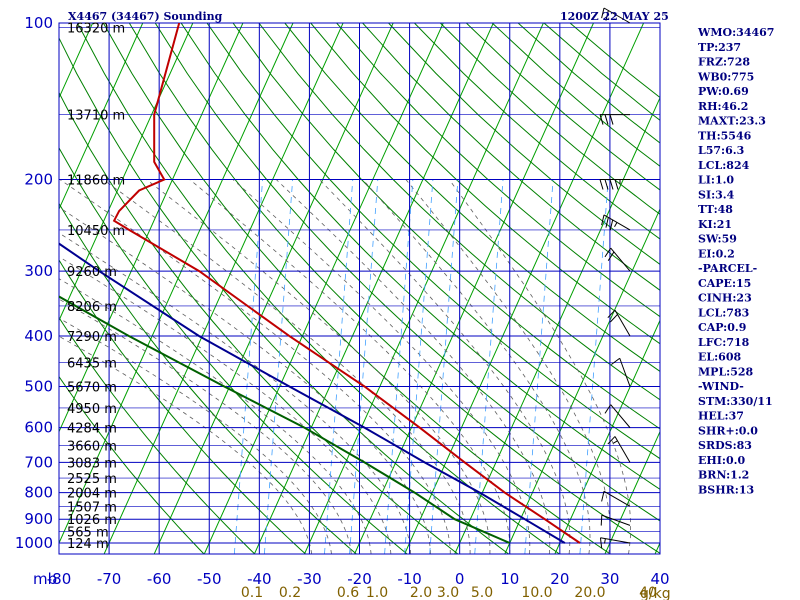 This screenshot has width=800, height=600. Describe the element at coordinates (723, 106) in the screenshot. I see `index-line: RH:46.2` at that location.